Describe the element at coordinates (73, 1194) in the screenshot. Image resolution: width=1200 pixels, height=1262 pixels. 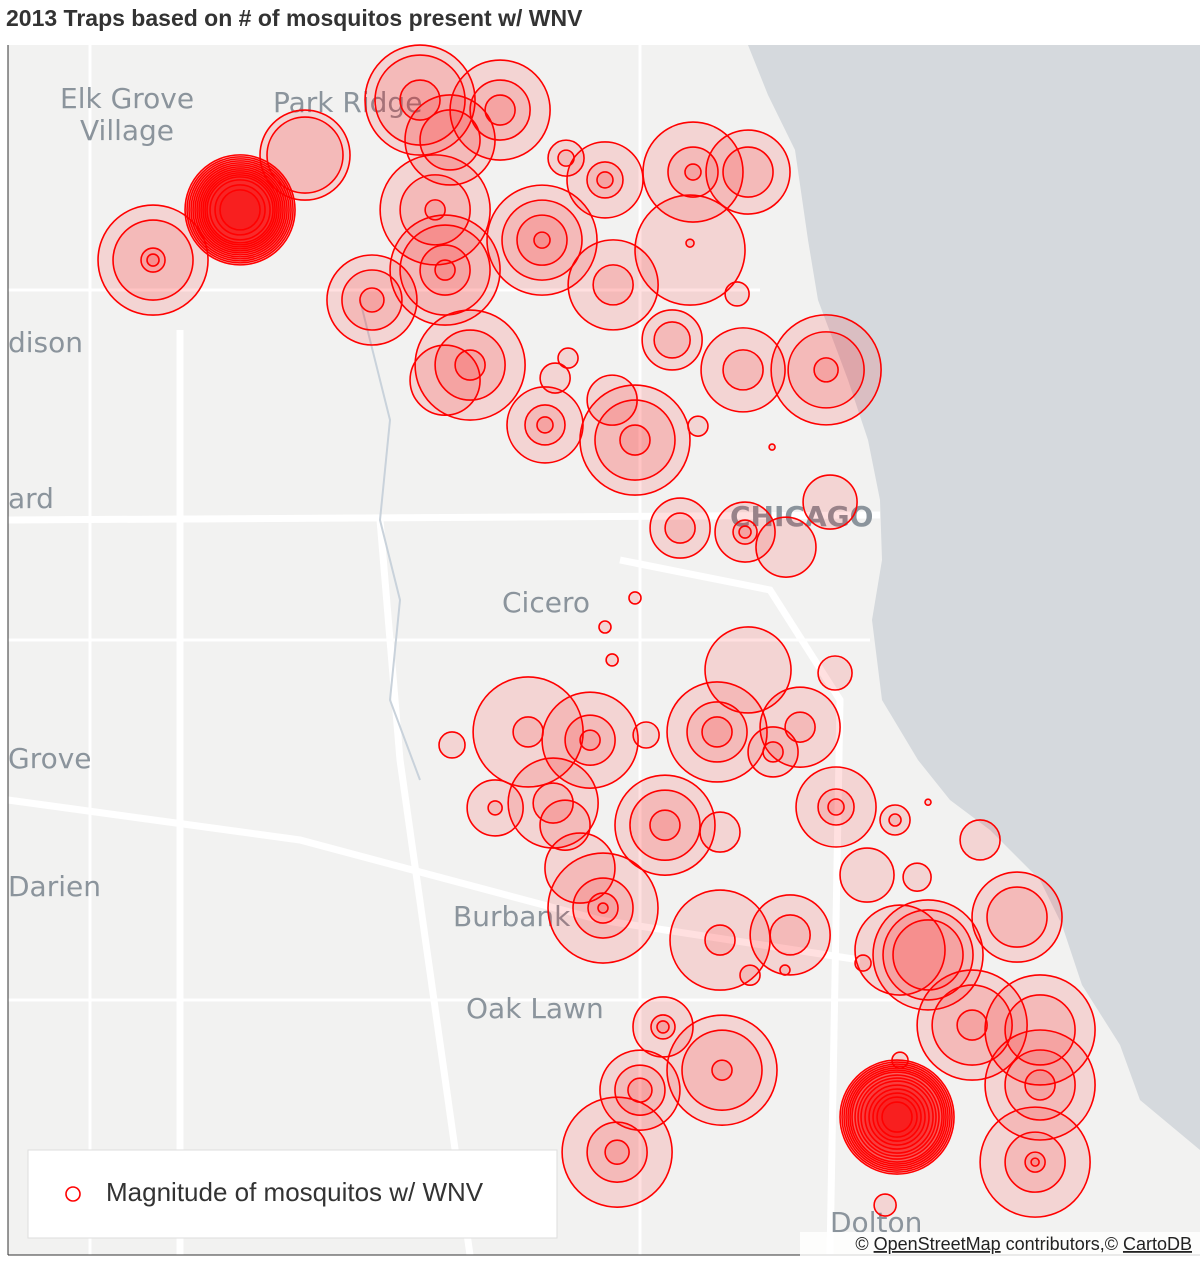
I see `legend-symbol` at that location.